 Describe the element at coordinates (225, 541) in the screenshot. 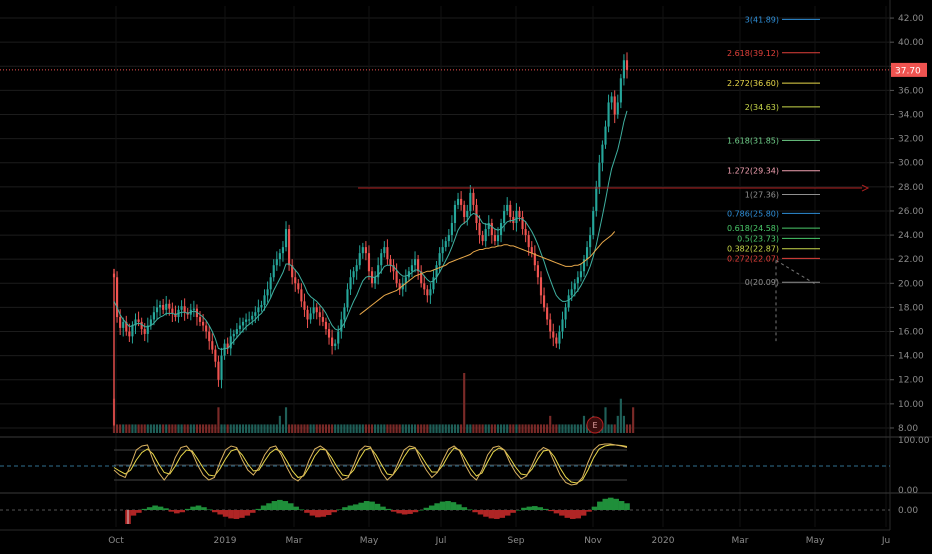

I see `x-tick-label: 2019` at that location.